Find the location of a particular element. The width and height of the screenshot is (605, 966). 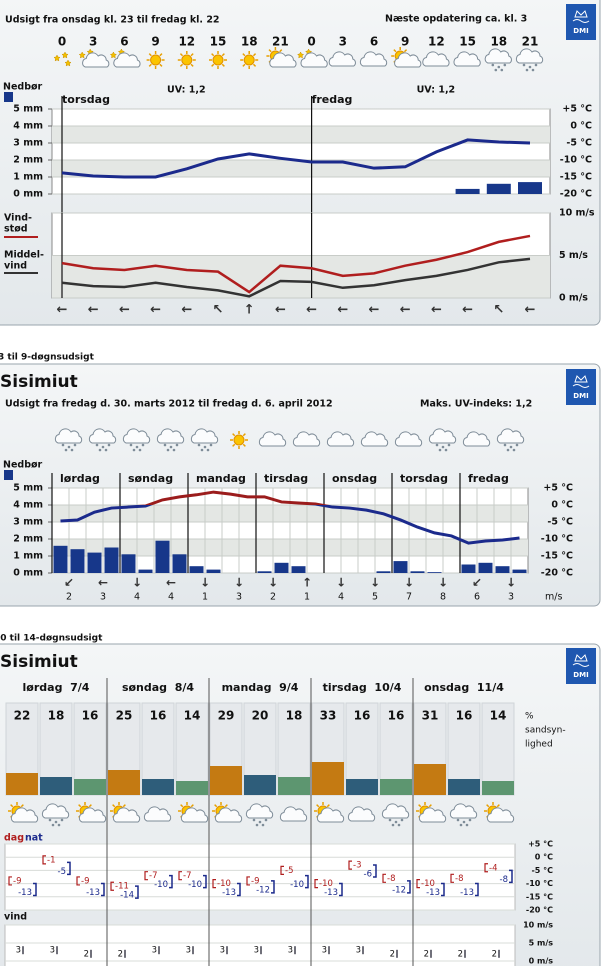

wind-speed: 7 is located at coordinates (409, 597).